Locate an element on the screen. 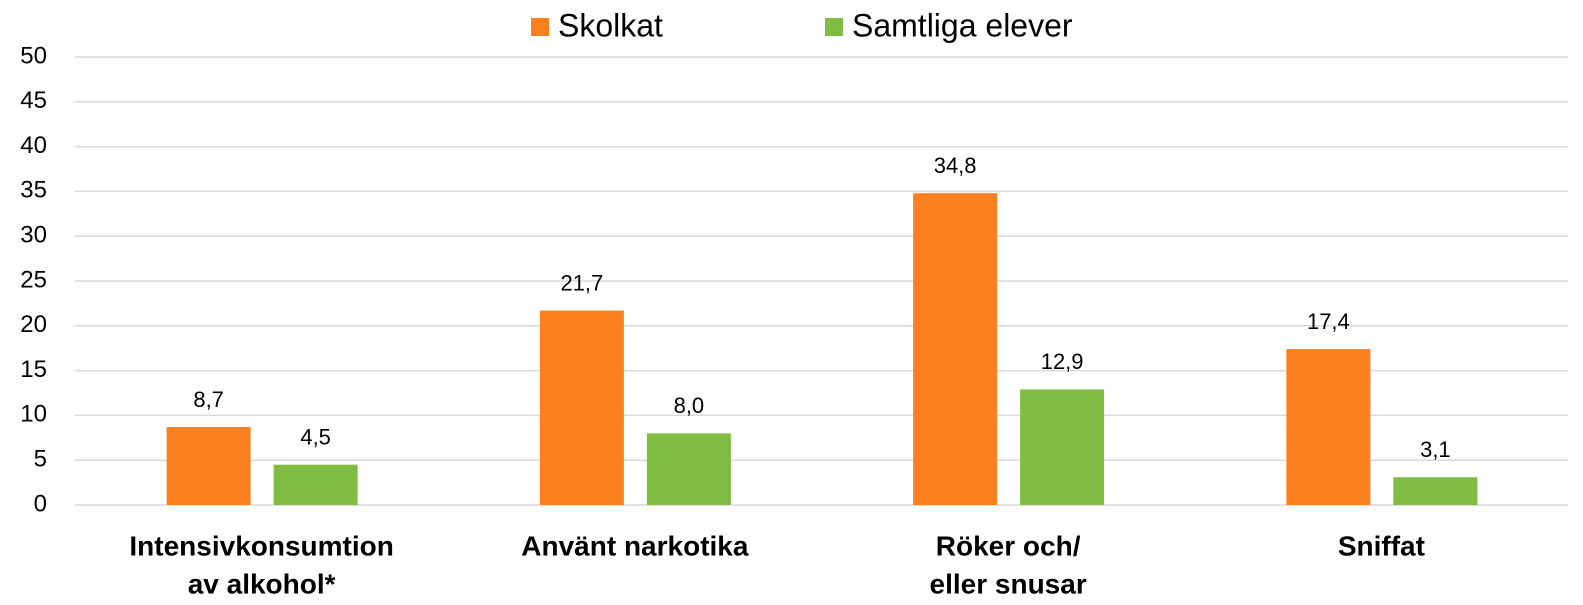 The width and height of the screenshot is (1583, 605). y-tick-label: 20 is located at coordinates (33, 324).